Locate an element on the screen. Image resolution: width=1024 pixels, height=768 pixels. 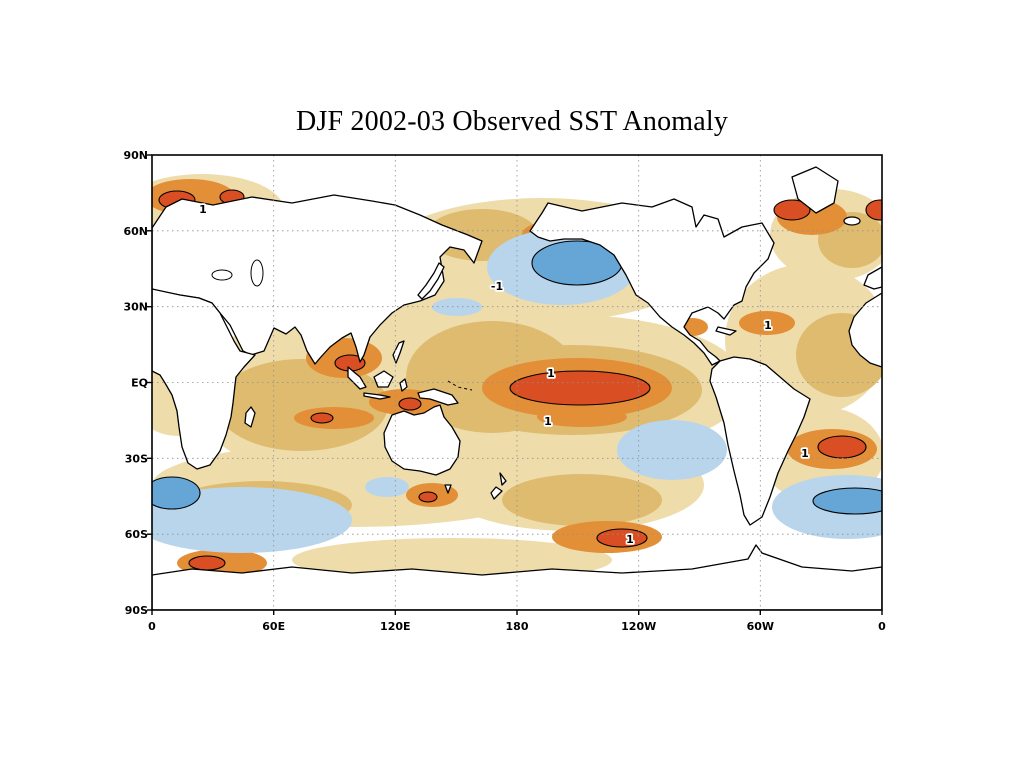
x-axis: 0 60E 120E 180 120W 60W 0 is located at coordinates (517, 621).